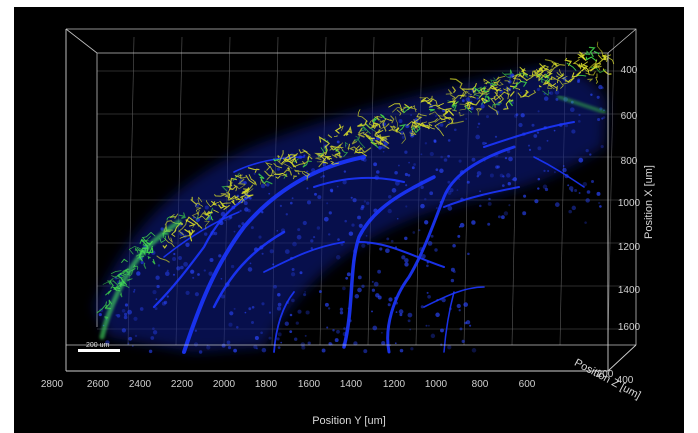 This screenshot has height=433, width=698. What do you see at coordinates (480, 384) in the screenshot?
I see `y-tick-label: 800` at bounding box center [480, 384].